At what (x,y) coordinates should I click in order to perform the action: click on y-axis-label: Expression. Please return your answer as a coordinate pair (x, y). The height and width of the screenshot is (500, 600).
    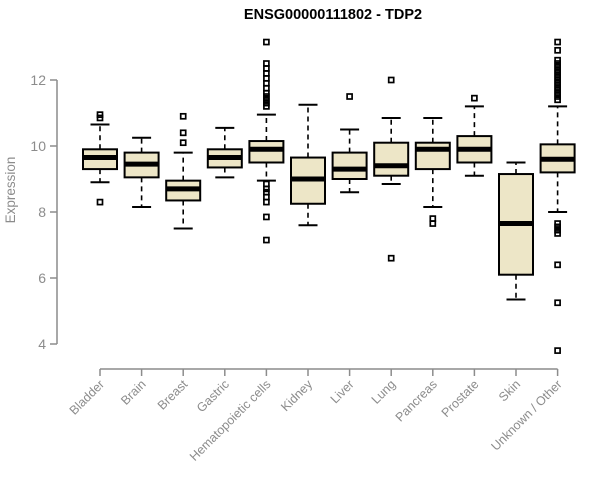
    Looking at the image, I should click on (10, 190).